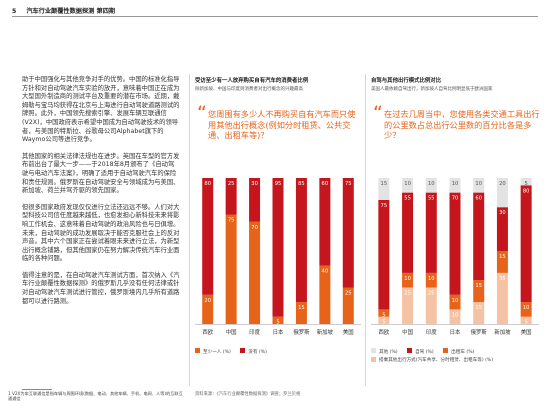  Describe the element at coordinates (277, 352) in the screenshot. I see `panel1-legend: 至少一人 (%) 没有 (%)` at that location.